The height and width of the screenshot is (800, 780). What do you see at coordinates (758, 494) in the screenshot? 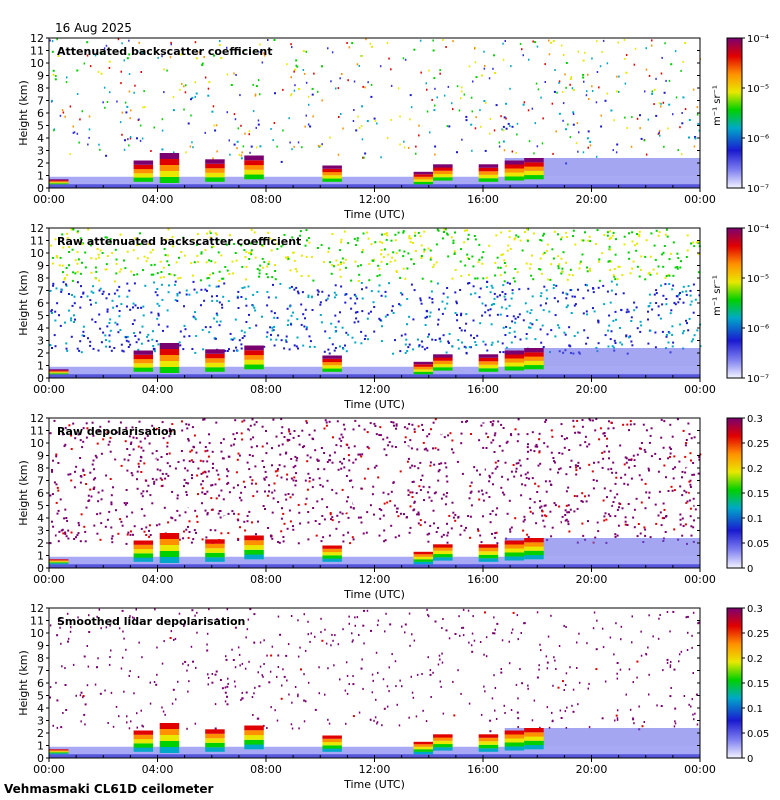
I see `colorbar-tick-label: 0.15` at bounding box center [758, 494].